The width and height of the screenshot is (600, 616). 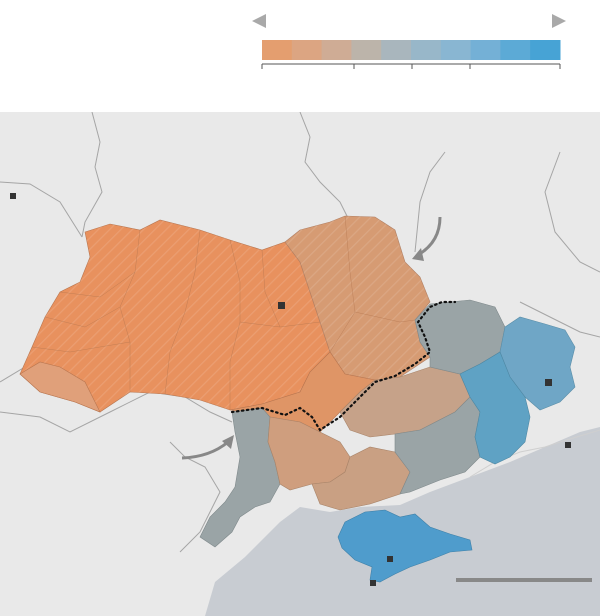 I want to click on region-donetsk, so click(x=495, y=408).